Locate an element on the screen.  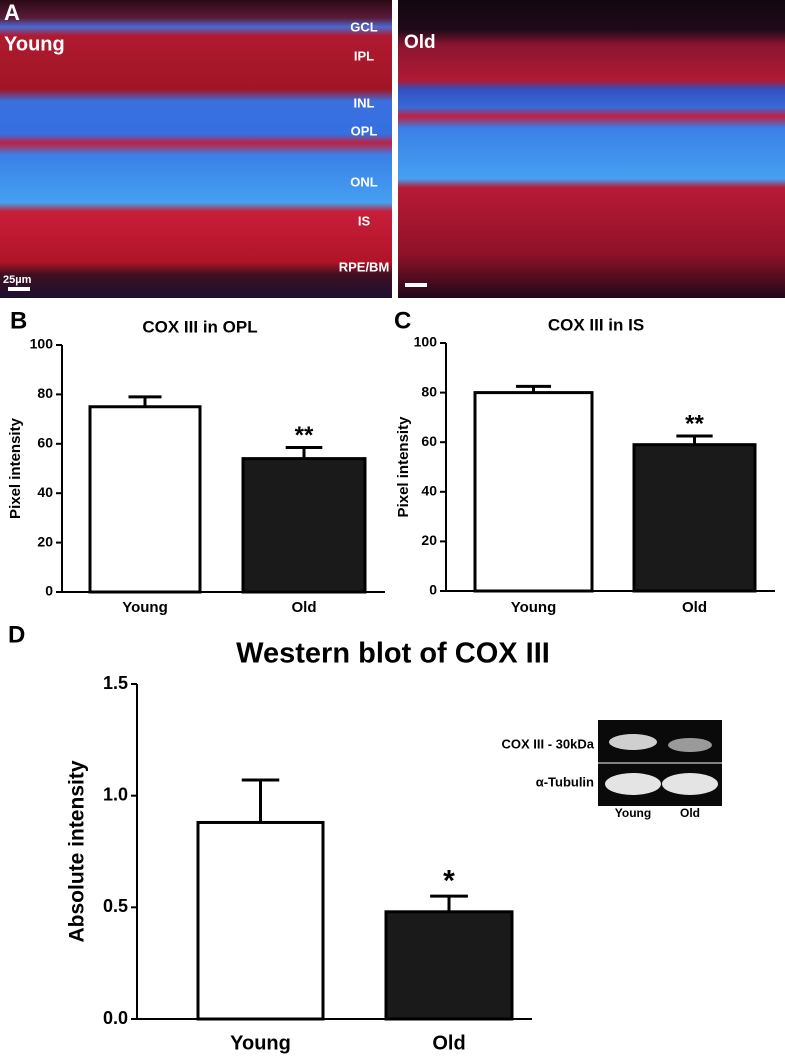
y-tick-label: 1.5 is located at coordinates (115, 683).